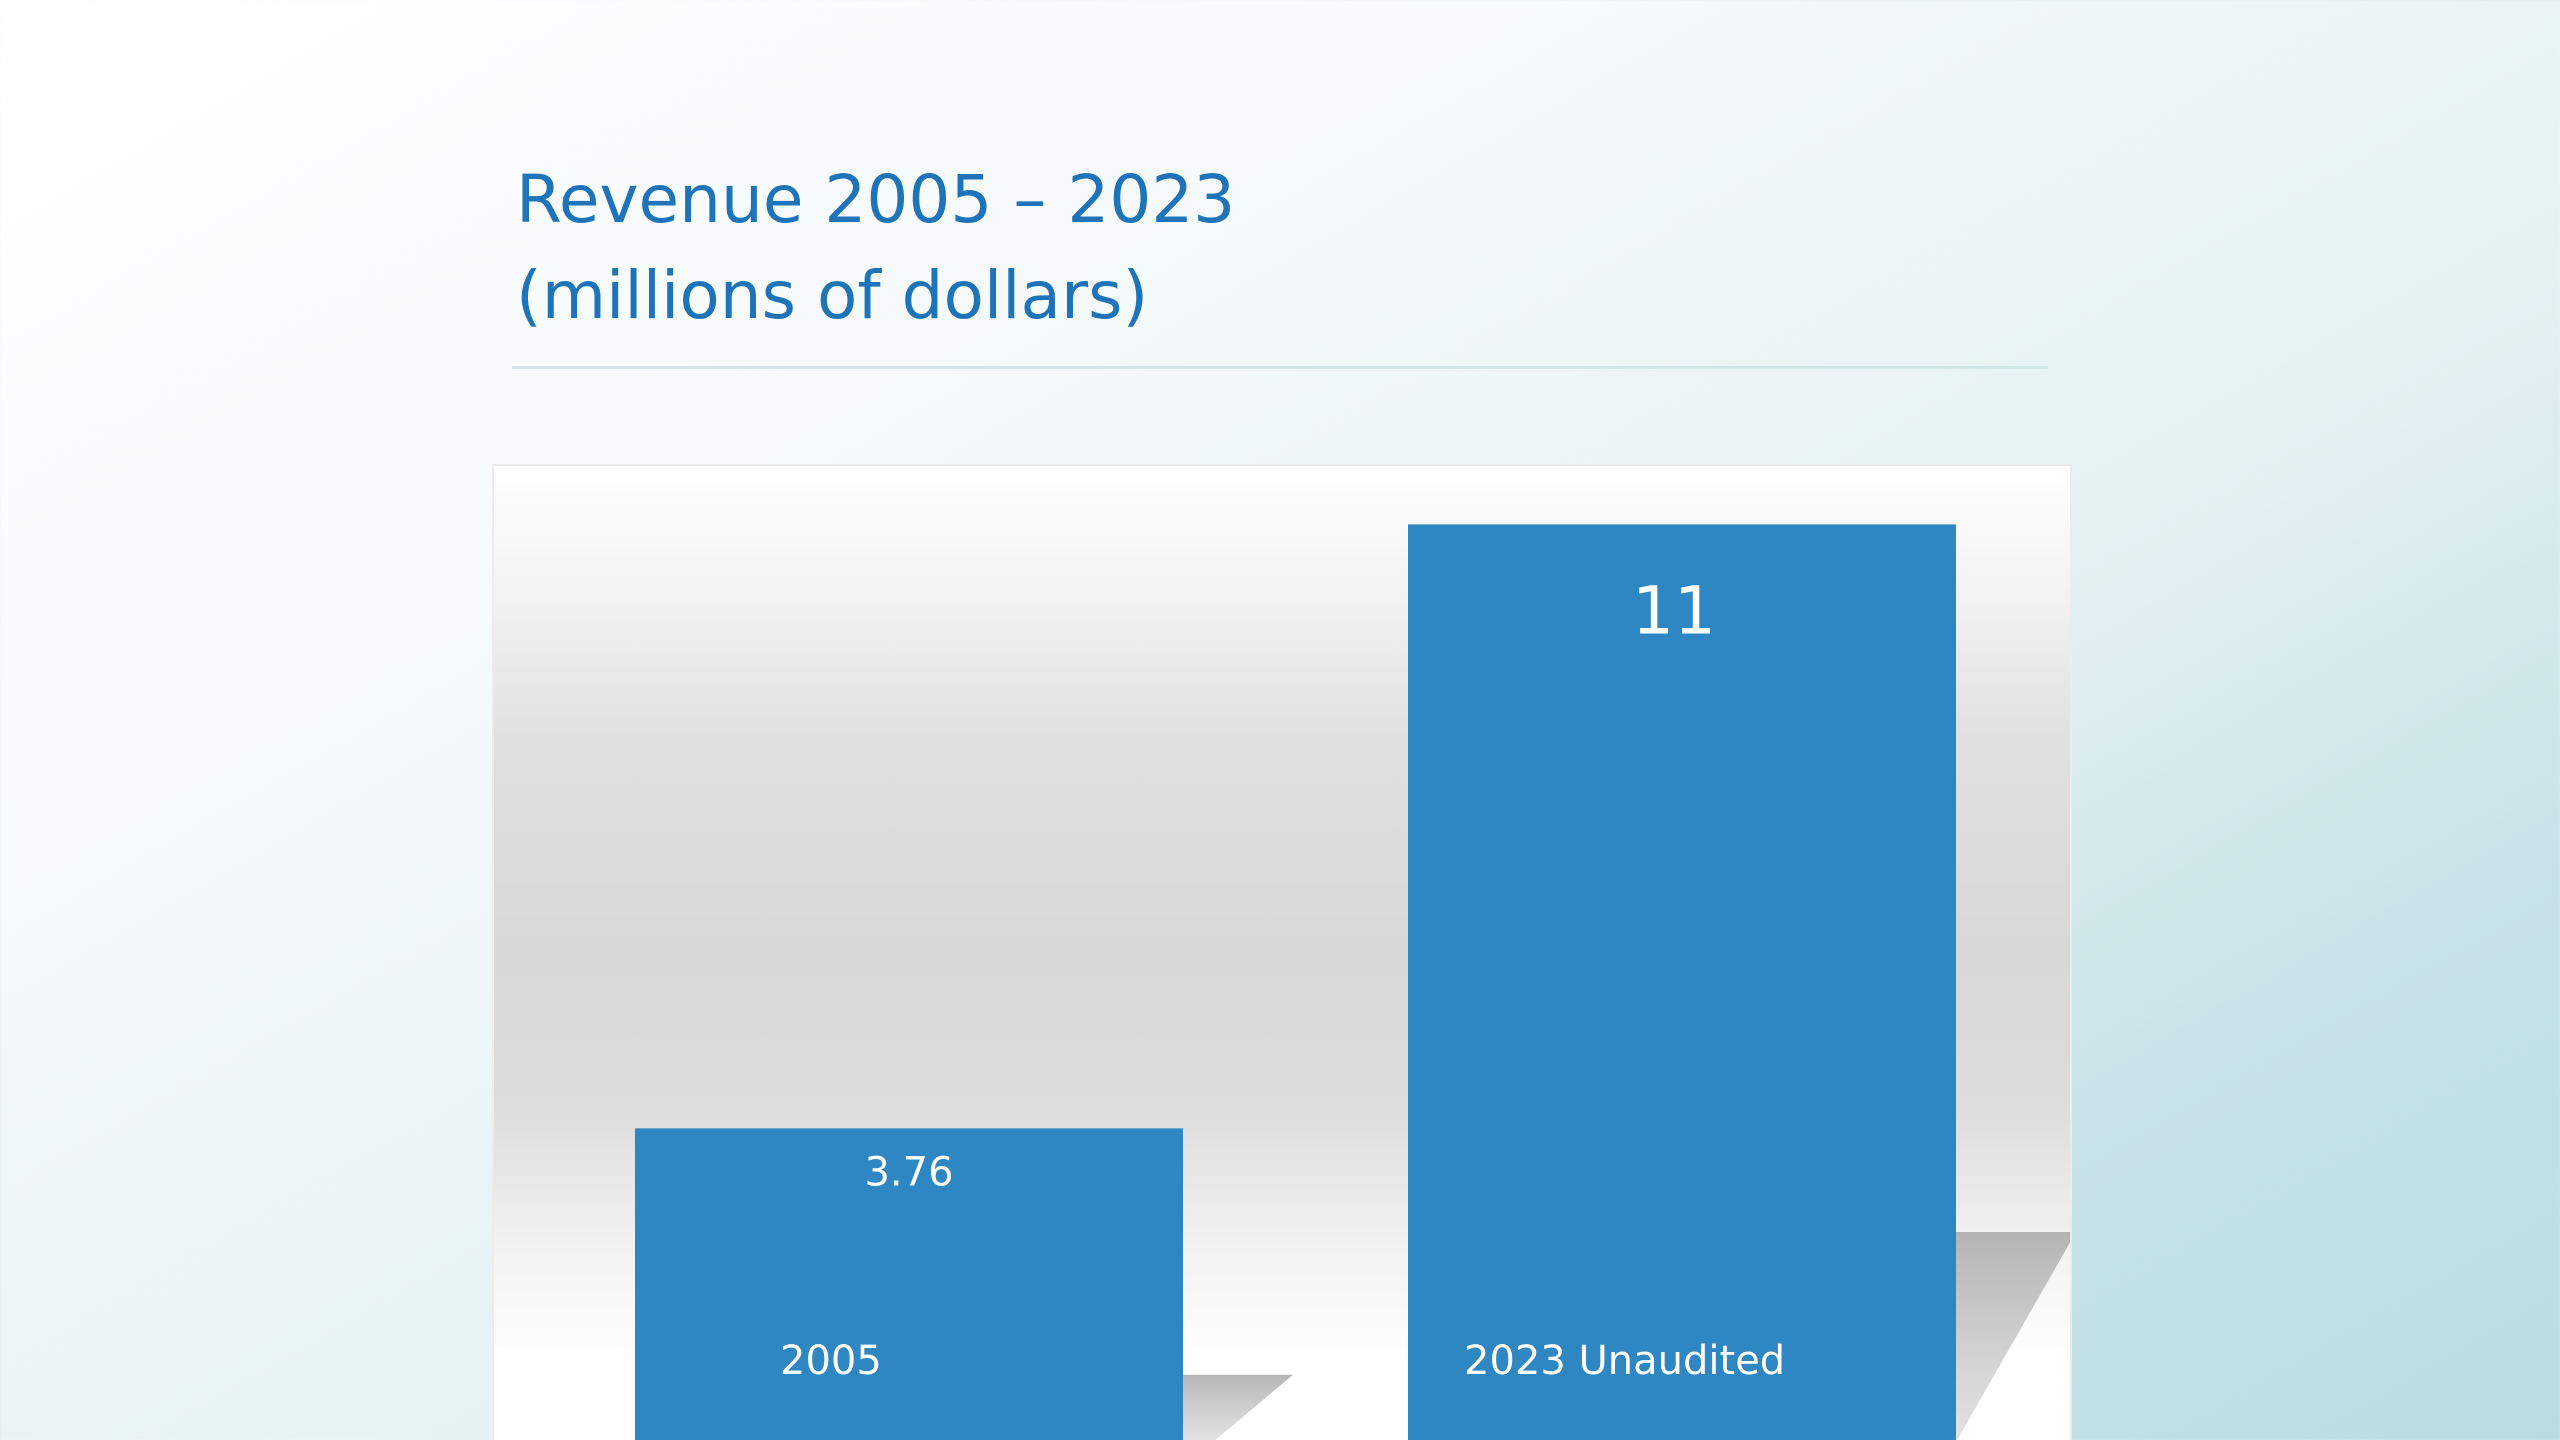  Describe the element at coordinates (876, 199) in the screenshot. I see `slide-title: Revenue 2005 – 2023` at that location.